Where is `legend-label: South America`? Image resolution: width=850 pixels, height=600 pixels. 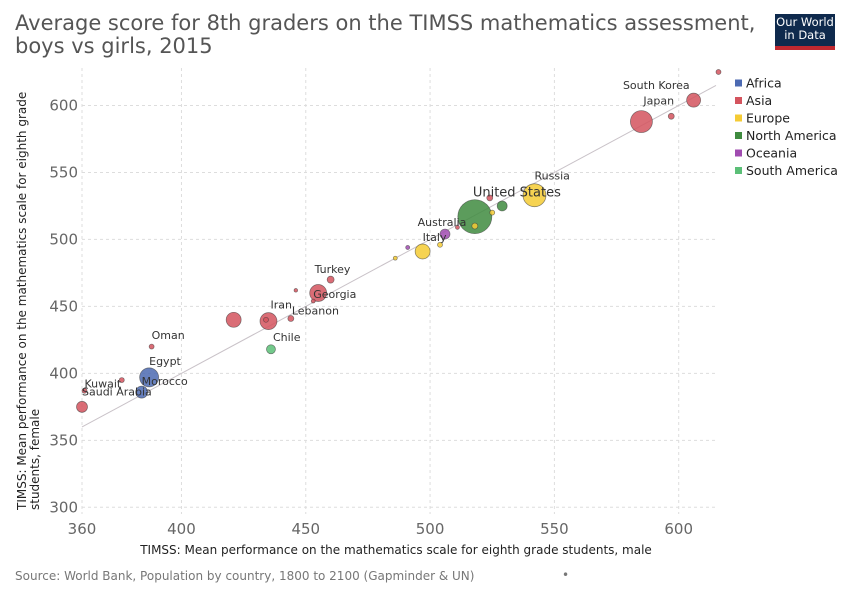 legend-label: South America is located at coordinates (792, 170).